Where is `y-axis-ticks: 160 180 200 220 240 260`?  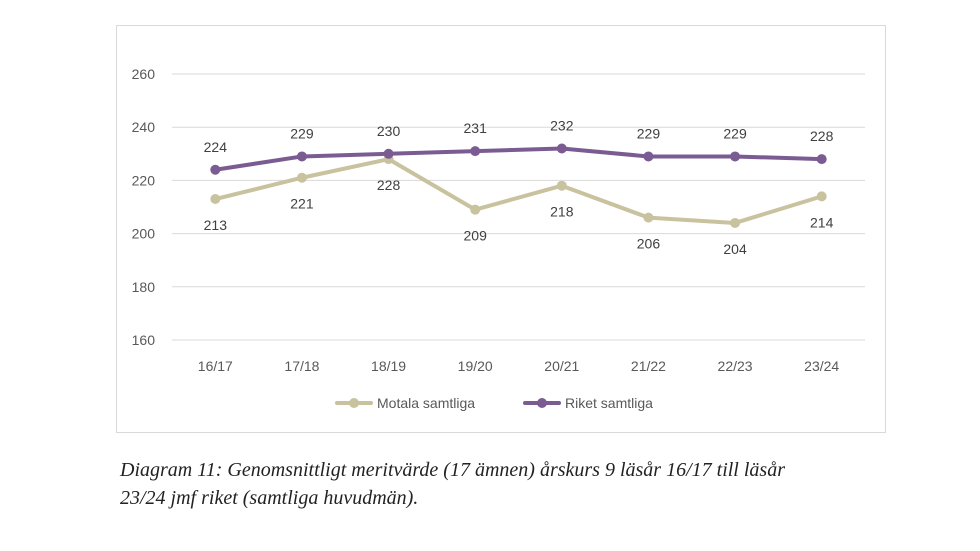 y-axis-ticks: 160 180 200 220 240 260 is located at coordinates (144, 207).